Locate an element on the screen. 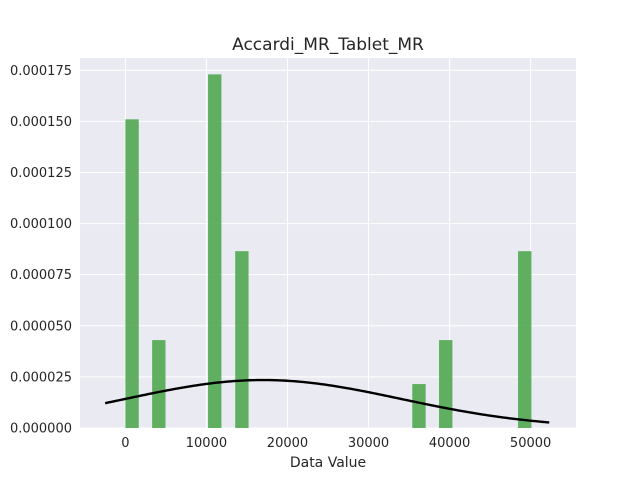  y-tick-label: 0.000125 is located at coordinates (41, 173).